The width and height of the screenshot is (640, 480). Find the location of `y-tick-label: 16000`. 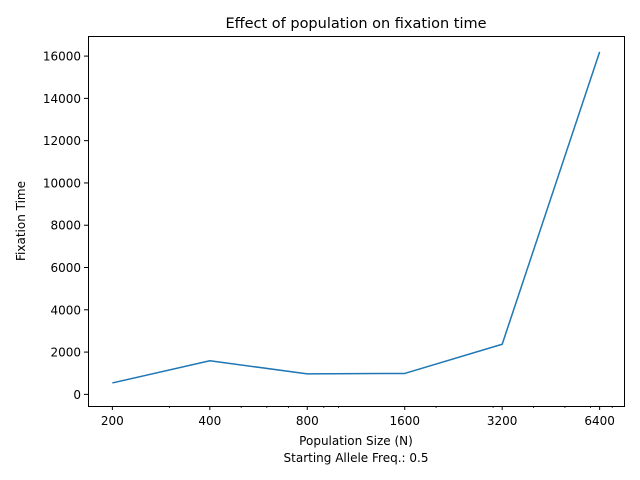

y-tick-label: 16000 is located at coordinates (62, 57).